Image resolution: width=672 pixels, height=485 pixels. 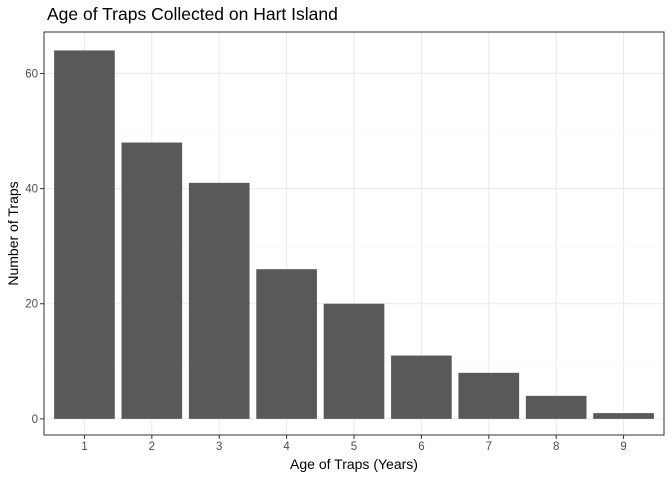 What do you see at coordinates (192, 14) in the screenshot?
I see `chart-title: Age of Traps Collected on Hart Island` at bounding box center [192, 14].